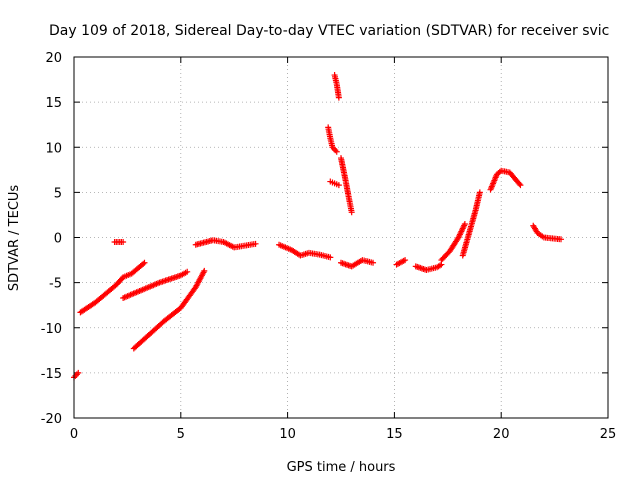 The image size is (640, 480). I want to click on series-seg1, so click(76, 375).